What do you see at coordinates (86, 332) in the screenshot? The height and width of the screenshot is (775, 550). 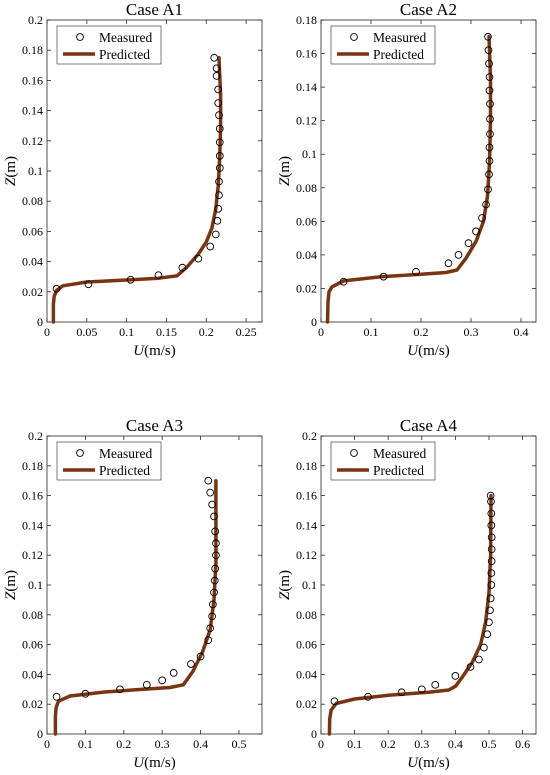 I see `x-tick-label: 0.05` at bounding box center [86, 332].